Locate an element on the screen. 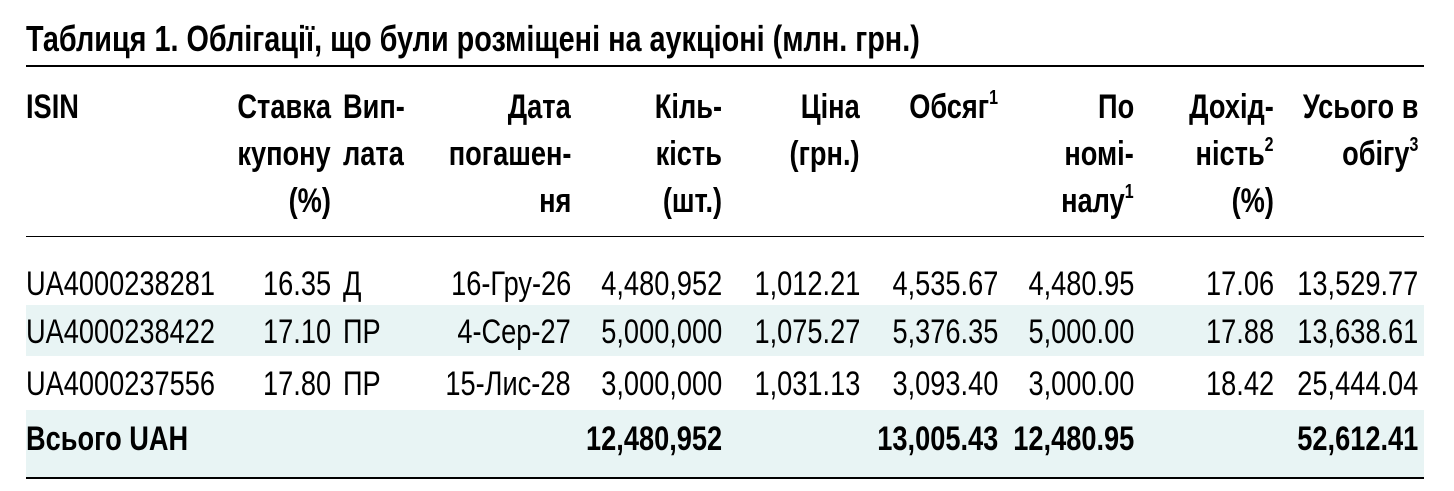 This screenshot has width=1454, height=491. cell-price: 1,031.13 is located at coordinates (807, 384).